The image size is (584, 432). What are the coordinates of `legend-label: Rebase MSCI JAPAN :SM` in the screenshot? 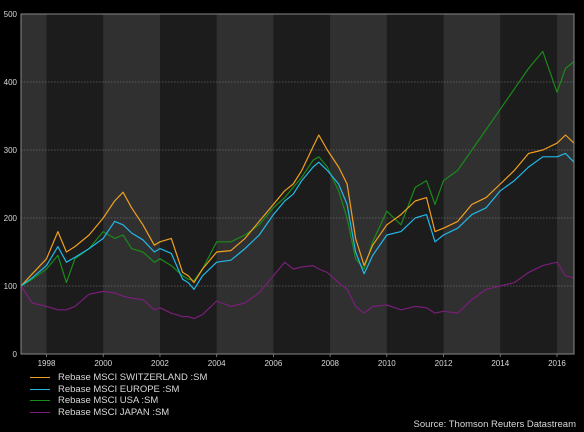 It's located at (114, 412).